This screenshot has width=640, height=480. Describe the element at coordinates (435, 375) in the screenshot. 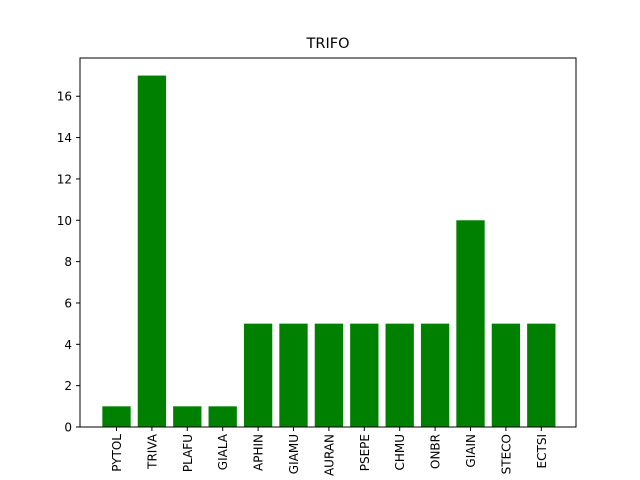

I see `bar-onbr` at that location.